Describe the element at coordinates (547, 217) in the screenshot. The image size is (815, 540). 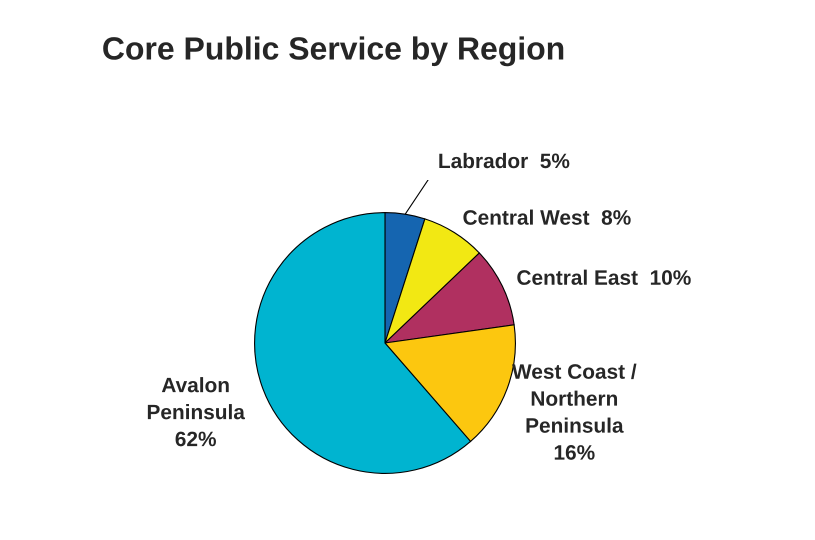
I see `slice-label: Central West 8%` at that location.